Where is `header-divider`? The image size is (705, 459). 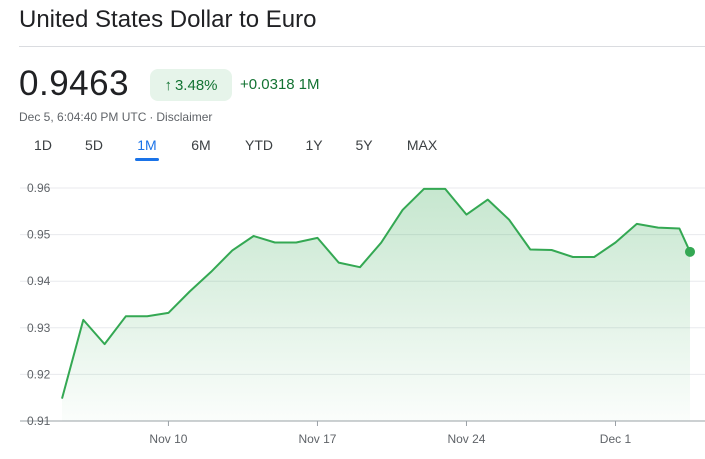
header-divider is located at coordinates (362, 46).